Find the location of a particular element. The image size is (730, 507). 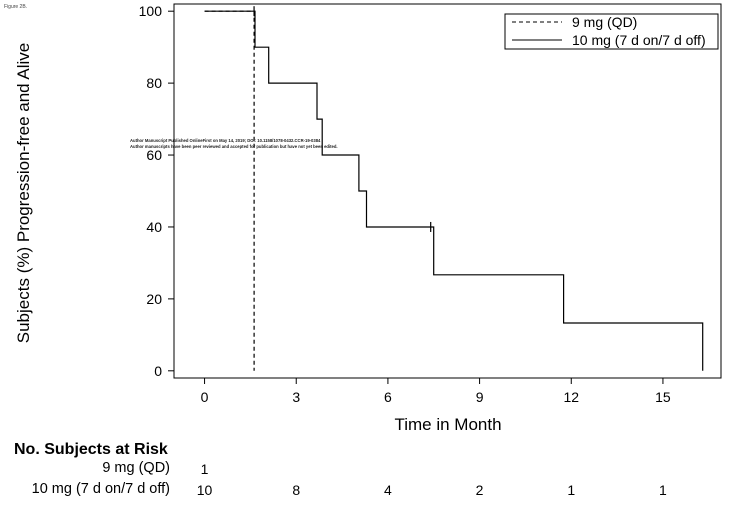

y-tick-label-0: 0 is located at coordinates (158, 371).